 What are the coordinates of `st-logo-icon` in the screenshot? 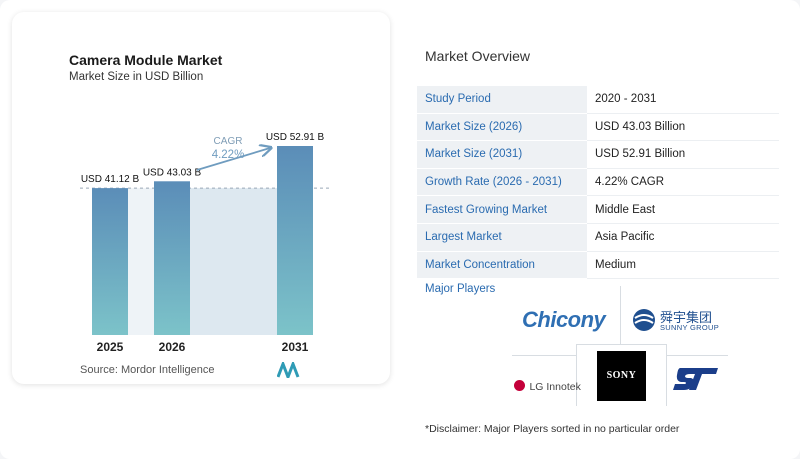 It's located at (695, 379).